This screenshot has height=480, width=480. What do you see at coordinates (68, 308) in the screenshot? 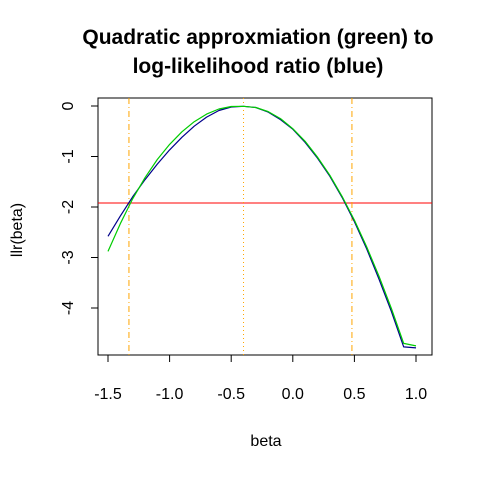
I see `y-tick-label: -4` at bounding box center [68, 308].